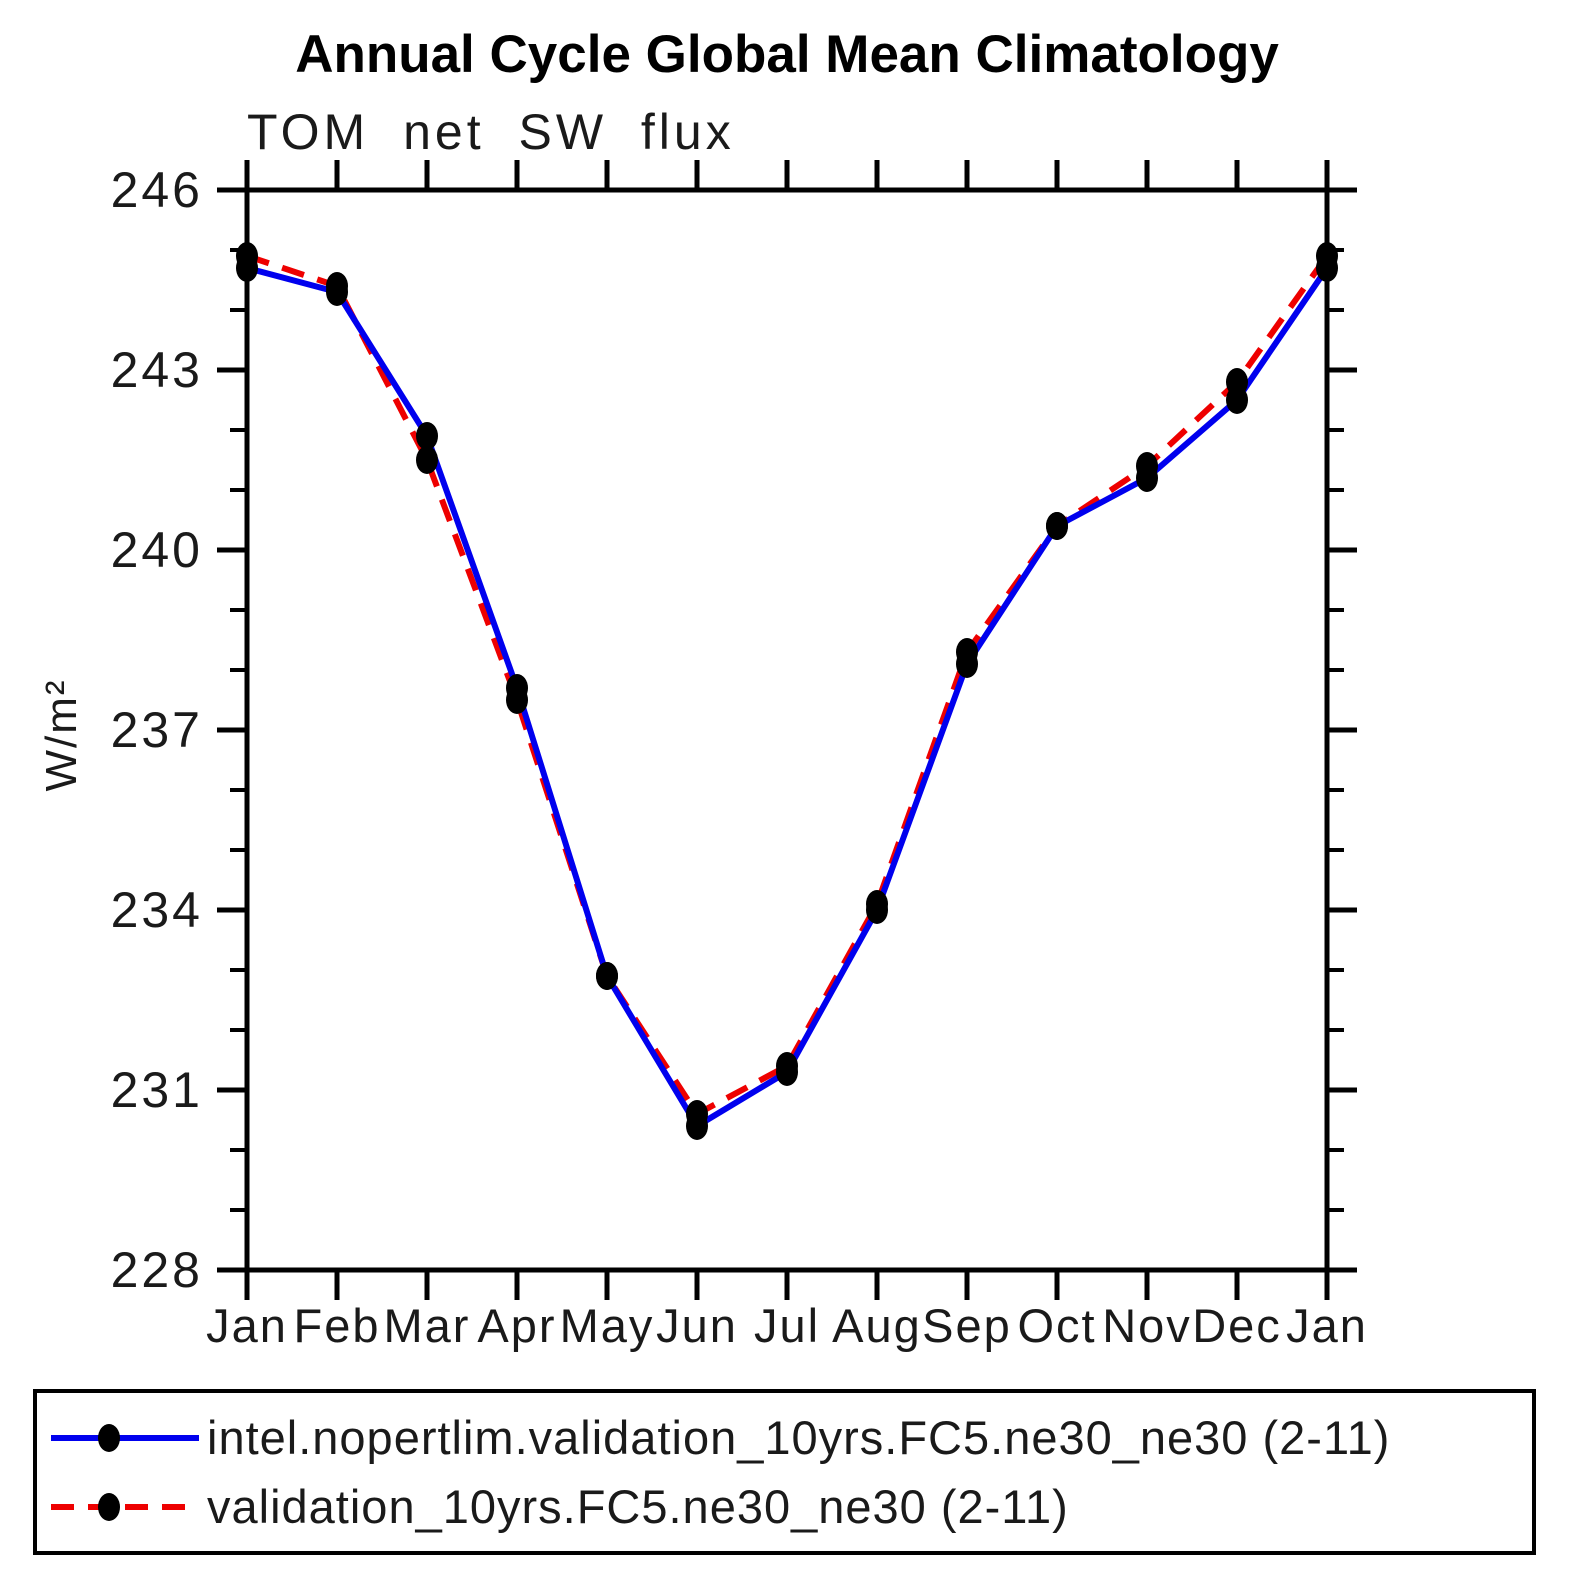 The width and height of the screenshot is (1574, 1574). What do you see at coordinates (638, 1506) in the screenshot?
I see `legend-label-series-1: validation_10yrs.FC5.ne30_ne30 (2-11)` at bounding box center [638, 1506].